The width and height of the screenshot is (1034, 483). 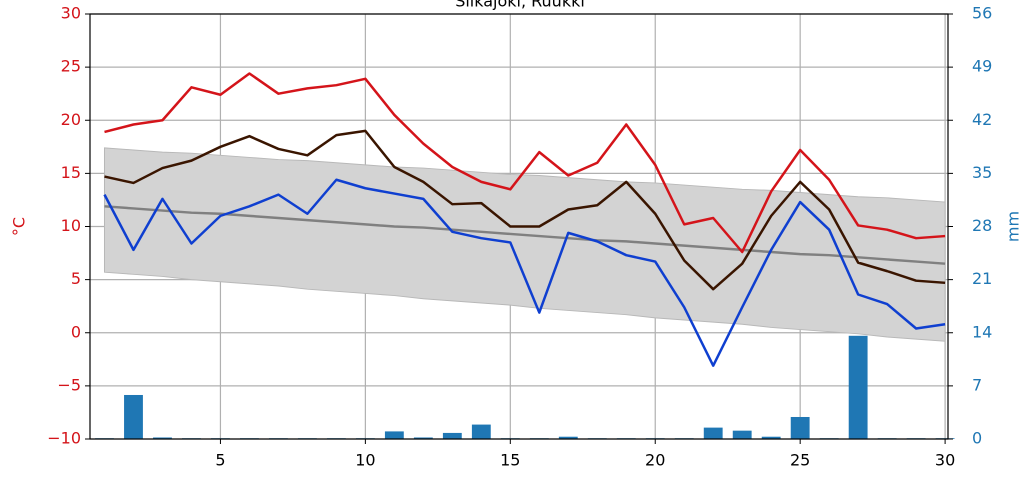 I want to click on y-tick-label: 25, so click(x=71, y=66).